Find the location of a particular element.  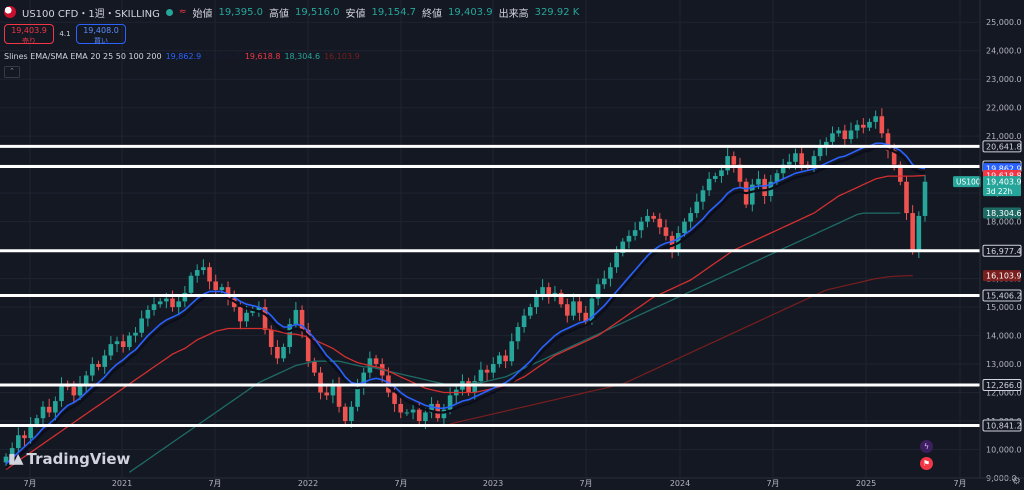

high-value: 19,516.0 is located at coordinates (317, 12).